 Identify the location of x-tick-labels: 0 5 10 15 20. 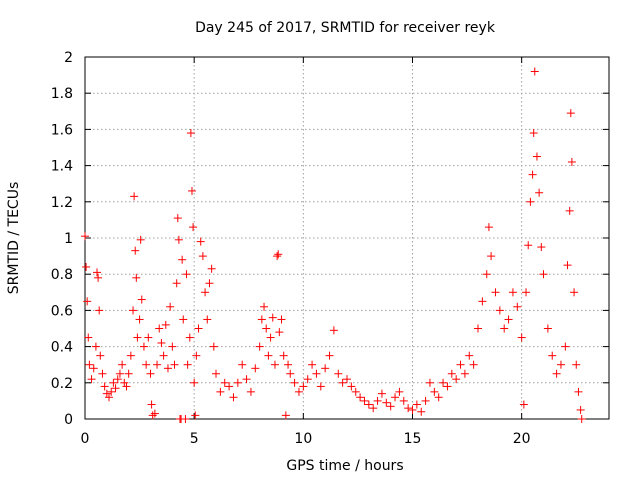
(306, 439).